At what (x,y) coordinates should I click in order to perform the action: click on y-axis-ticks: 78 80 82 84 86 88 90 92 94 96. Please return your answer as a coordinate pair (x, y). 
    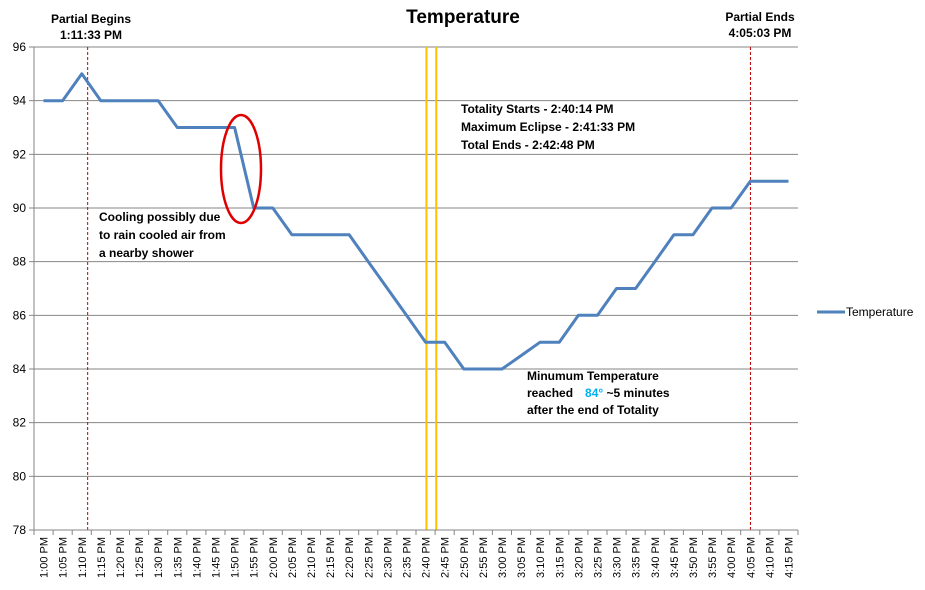
    Looking at the image, I should click on (23, 288).